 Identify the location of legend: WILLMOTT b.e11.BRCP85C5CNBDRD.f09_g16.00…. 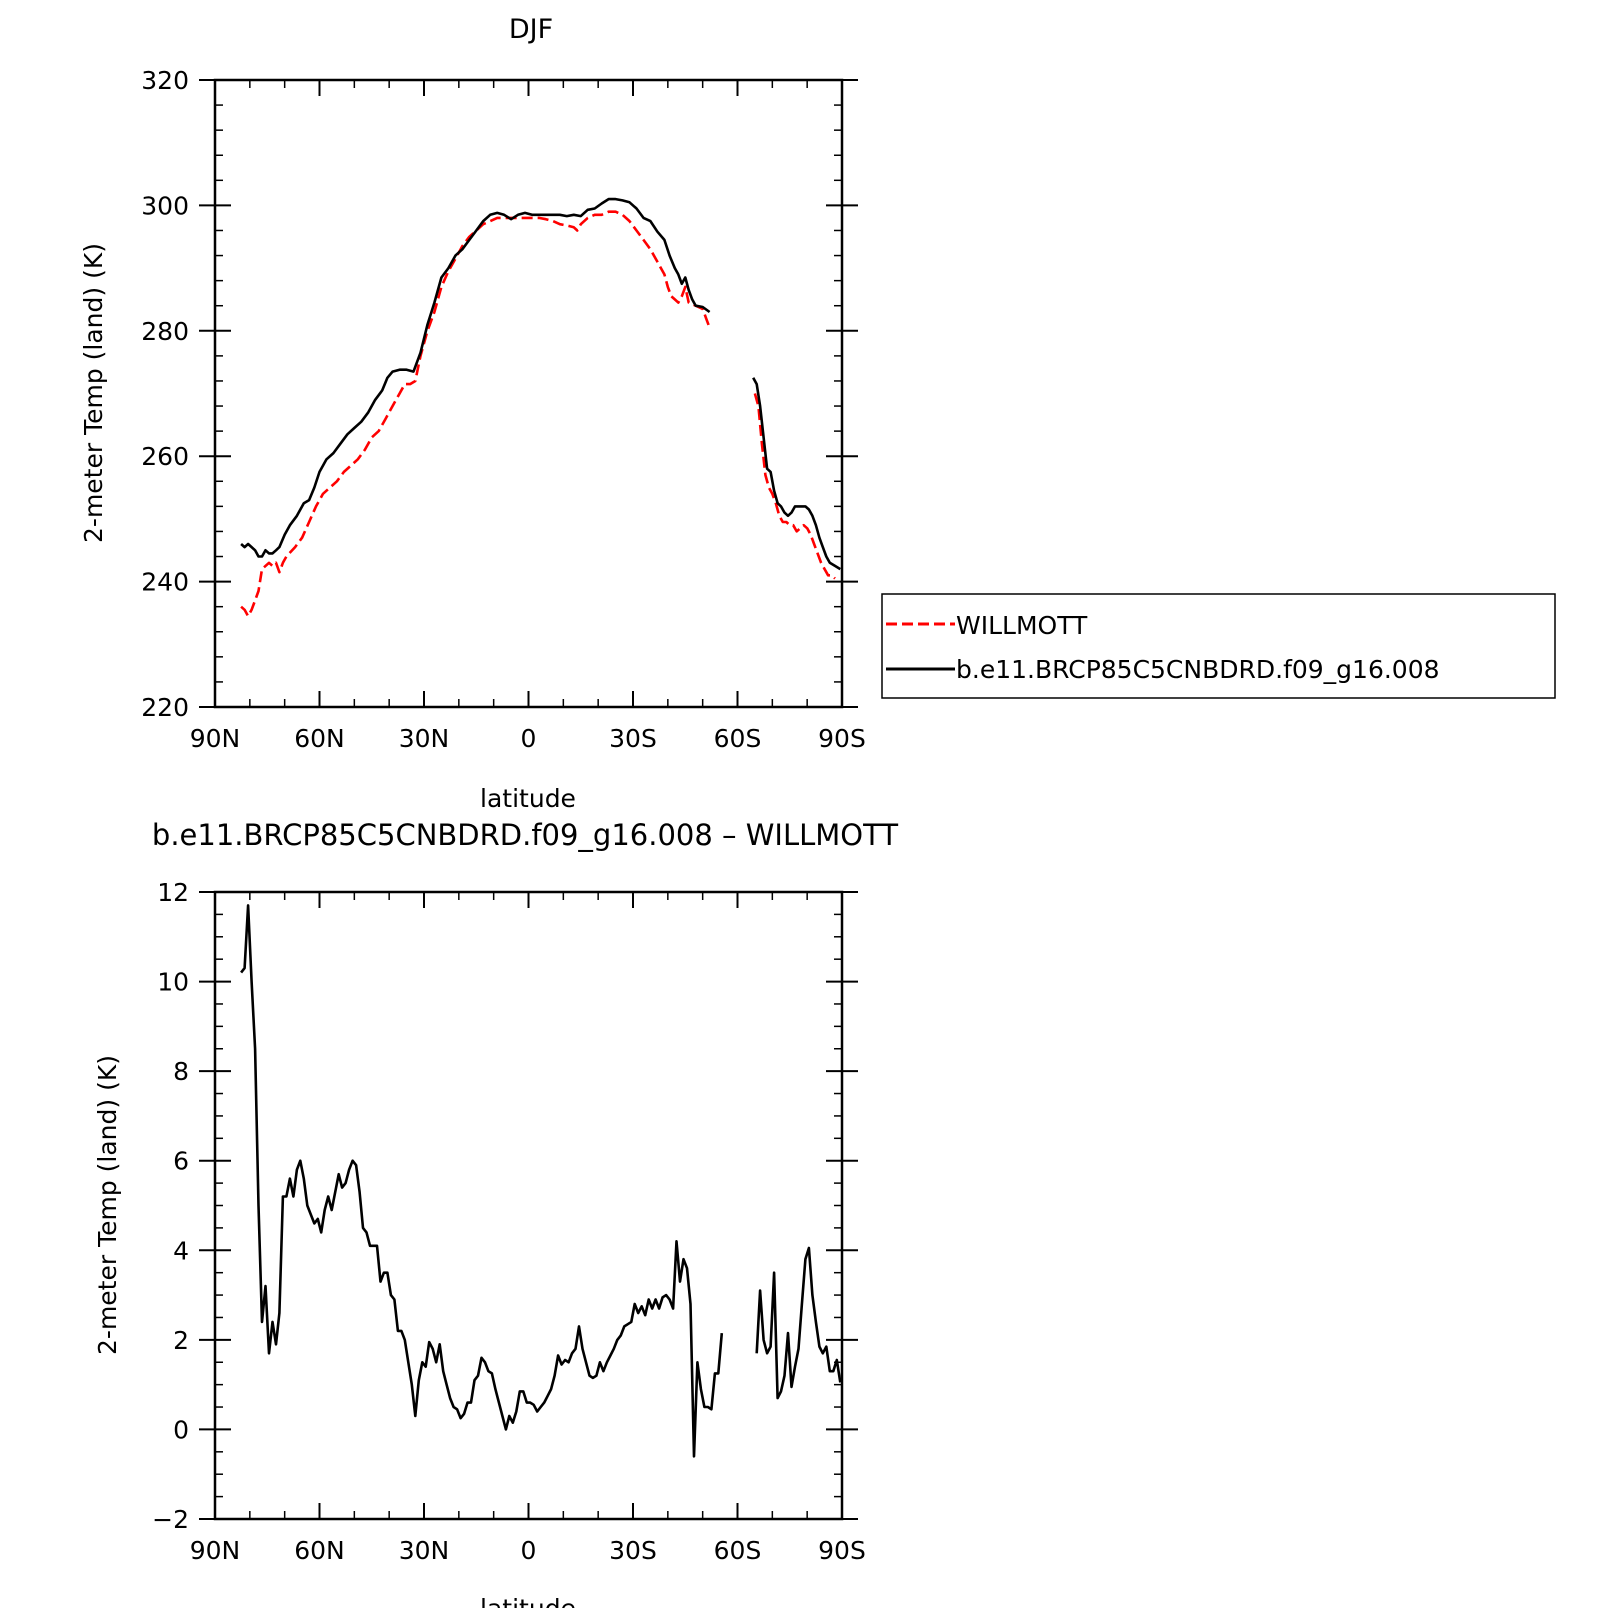
(1218, 646).